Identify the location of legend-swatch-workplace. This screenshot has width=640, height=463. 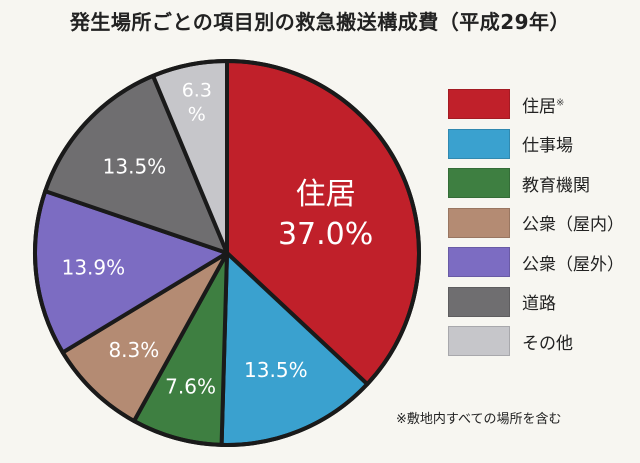
(479, 143).